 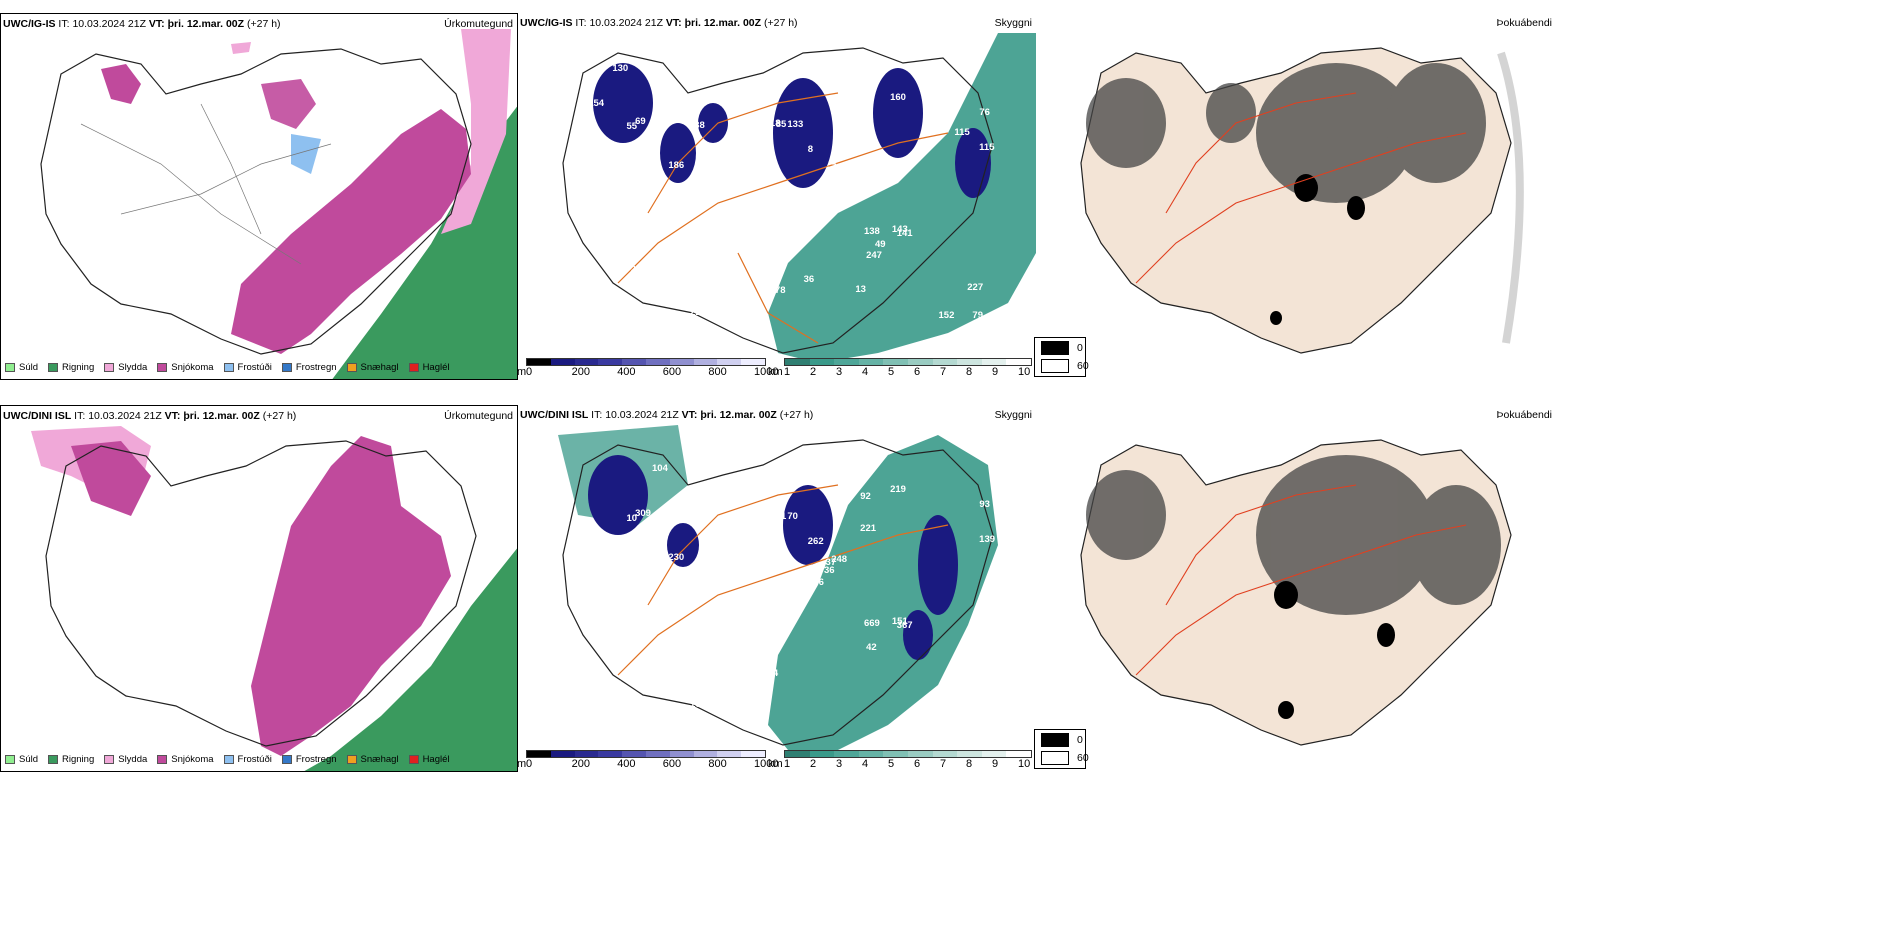 I want to click on scale-tick: 600, so click(x=672, y=372).